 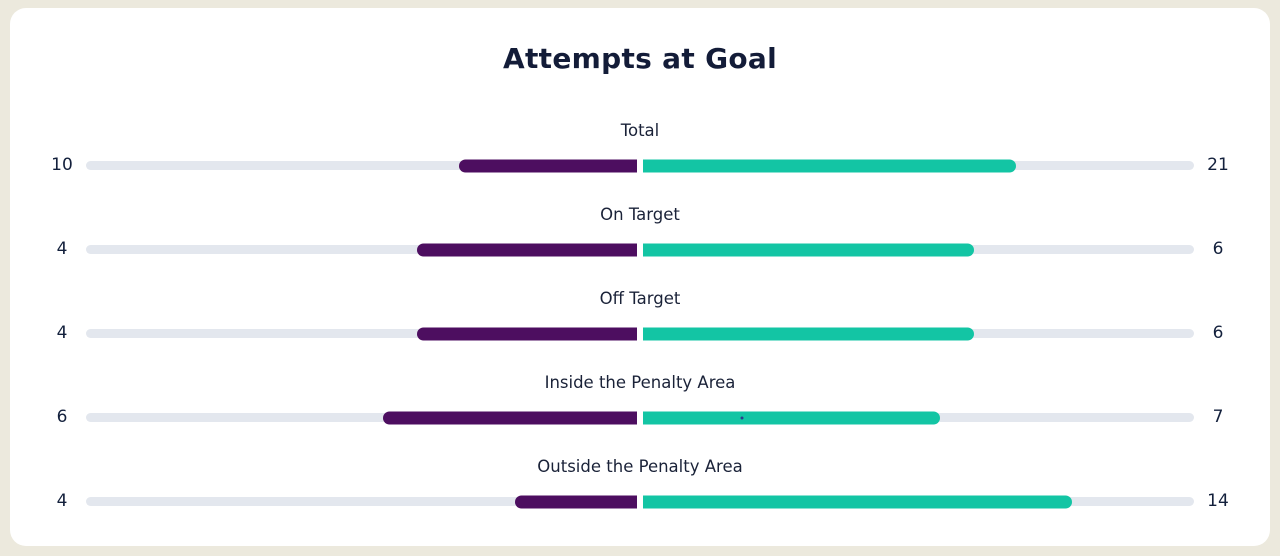 I want to click on right-value: 14, so click(x=1218, y=501).